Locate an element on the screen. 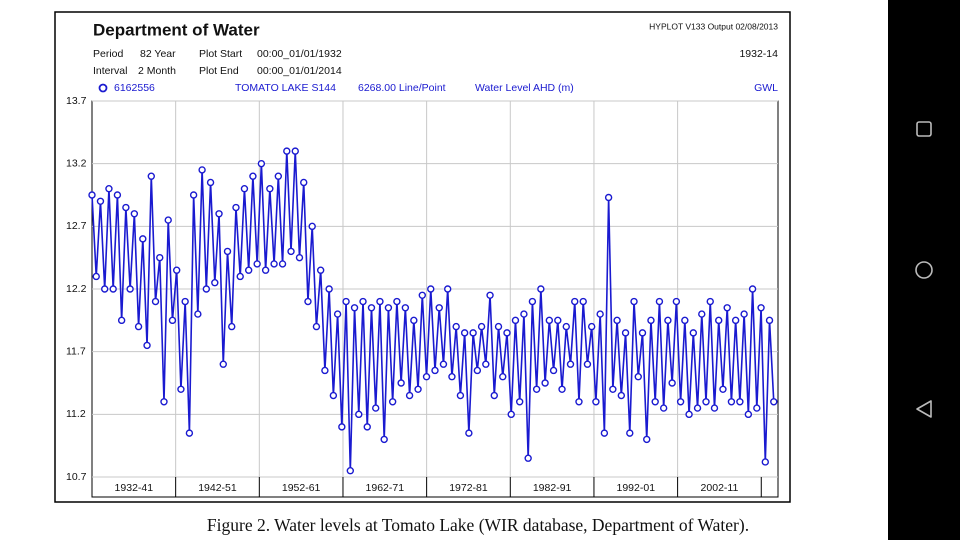  plot-start-label: Plot Start is located at coordinates (220, 54).